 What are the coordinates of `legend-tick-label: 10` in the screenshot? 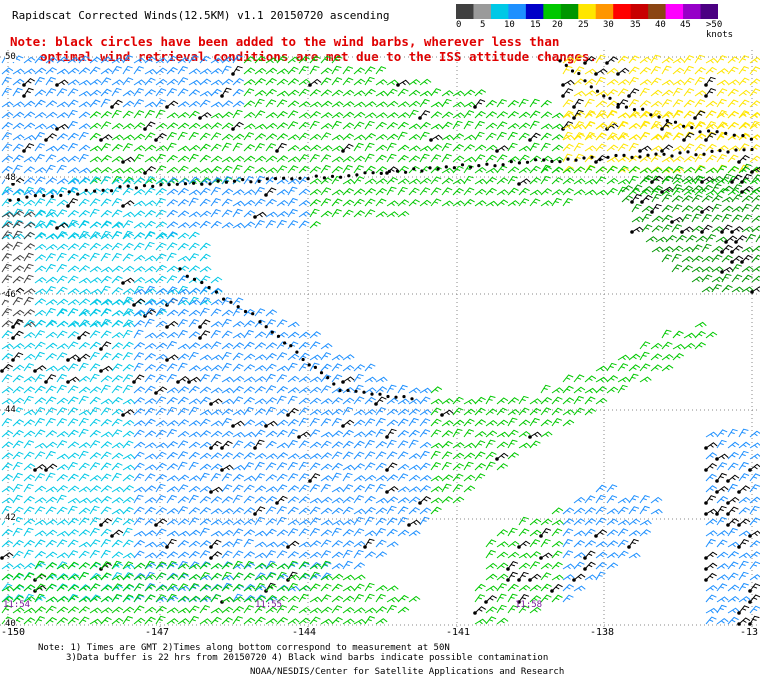 It's located at (509, 25).